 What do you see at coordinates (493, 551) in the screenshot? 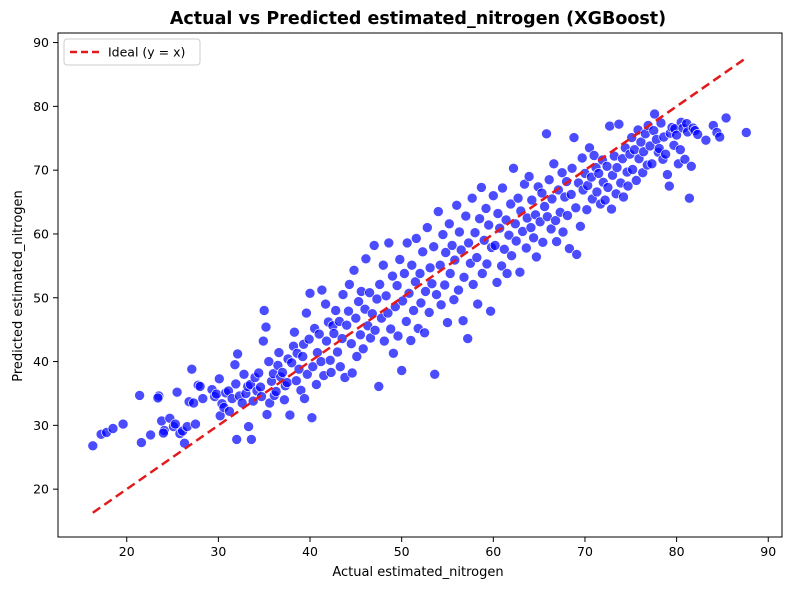
I see `x-tick-label: 60` at bounding box center [493, 551].